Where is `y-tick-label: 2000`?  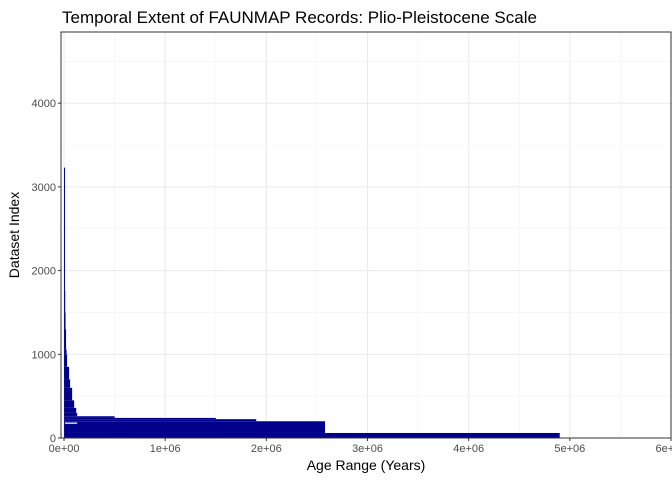
y-tick-label: 2000 is located at coordinates (44, 272).